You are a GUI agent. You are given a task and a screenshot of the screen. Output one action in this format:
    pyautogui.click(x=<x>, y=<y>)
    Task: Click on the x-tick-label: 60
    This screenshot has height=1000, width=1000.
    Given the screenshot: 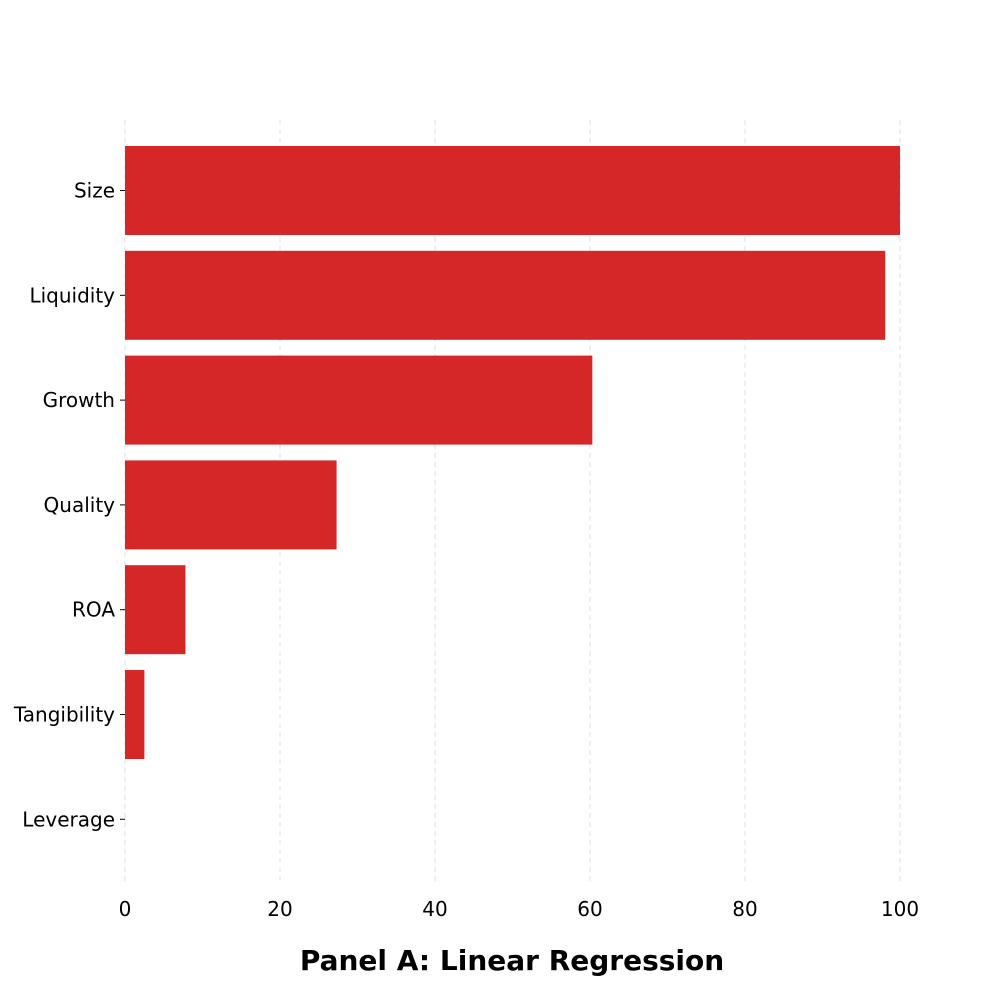 What is the action you would take?
    pyautogui.click(x=589, y=909)
    